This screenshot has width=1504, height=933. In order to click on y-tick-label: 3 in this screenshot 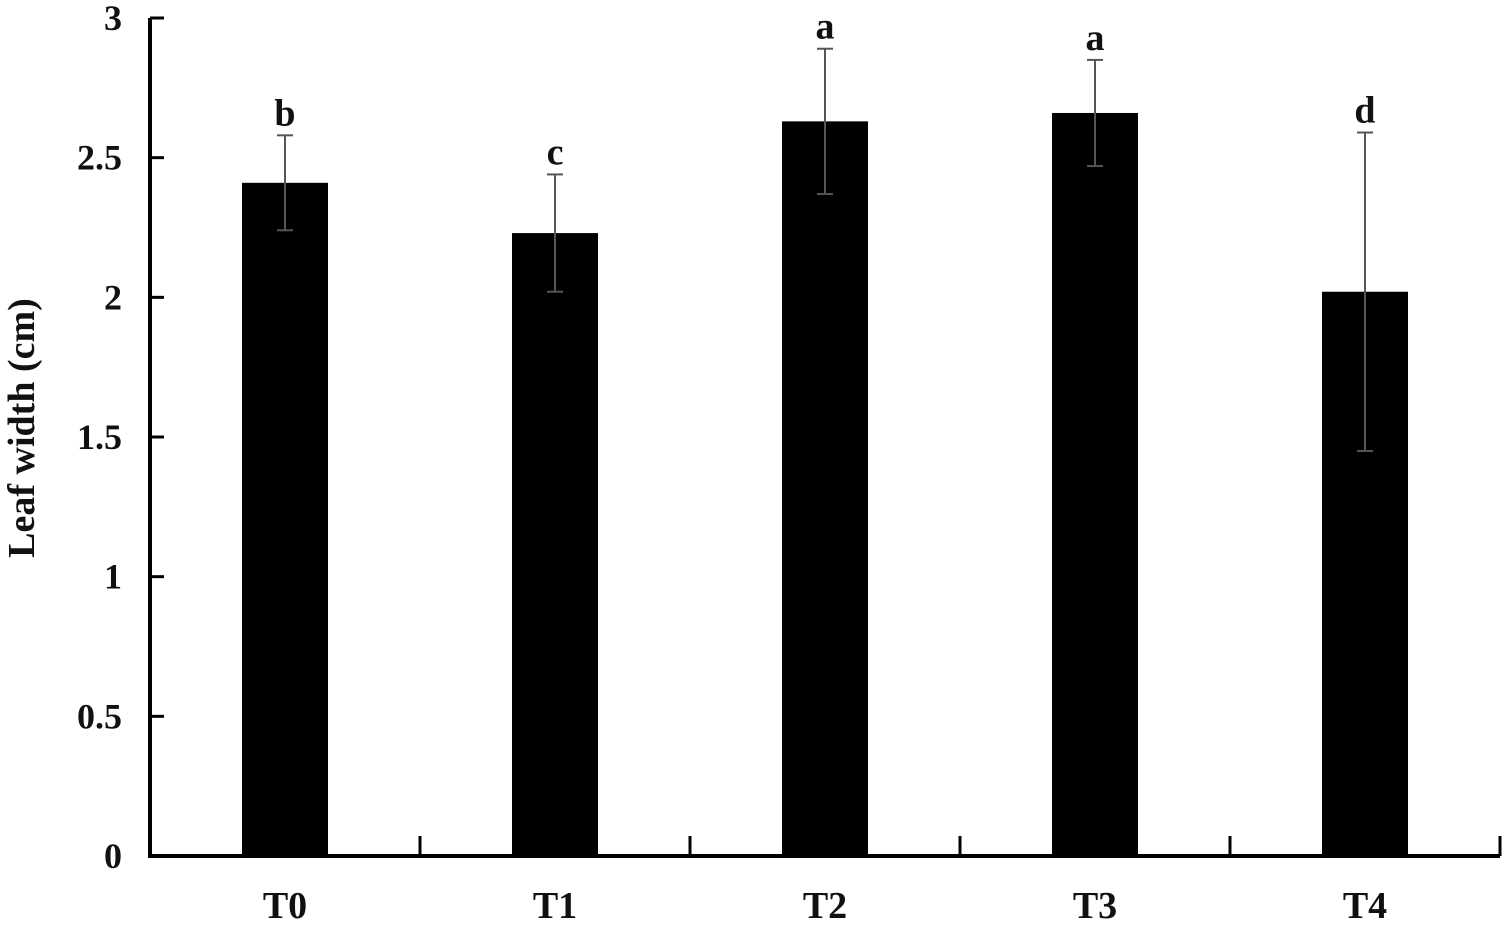, I will do `click(113, 19)`.